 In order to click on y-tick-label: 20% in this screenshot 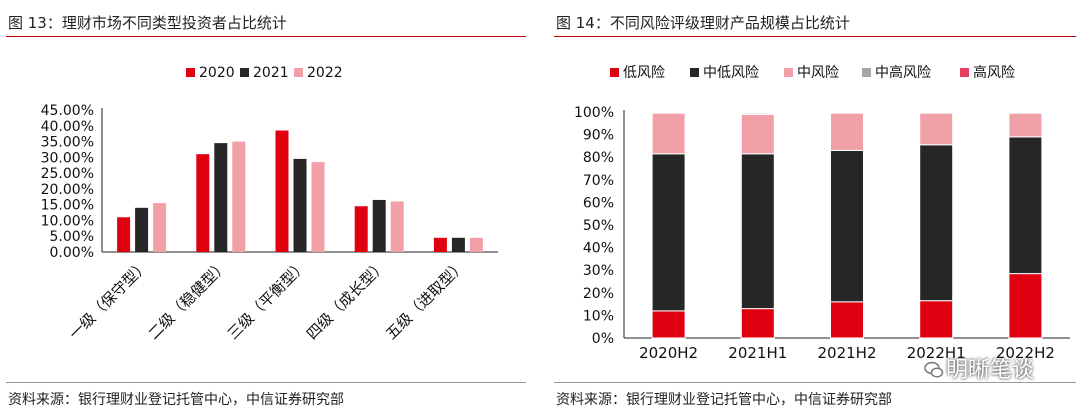, I will do `click(598, 294)`.